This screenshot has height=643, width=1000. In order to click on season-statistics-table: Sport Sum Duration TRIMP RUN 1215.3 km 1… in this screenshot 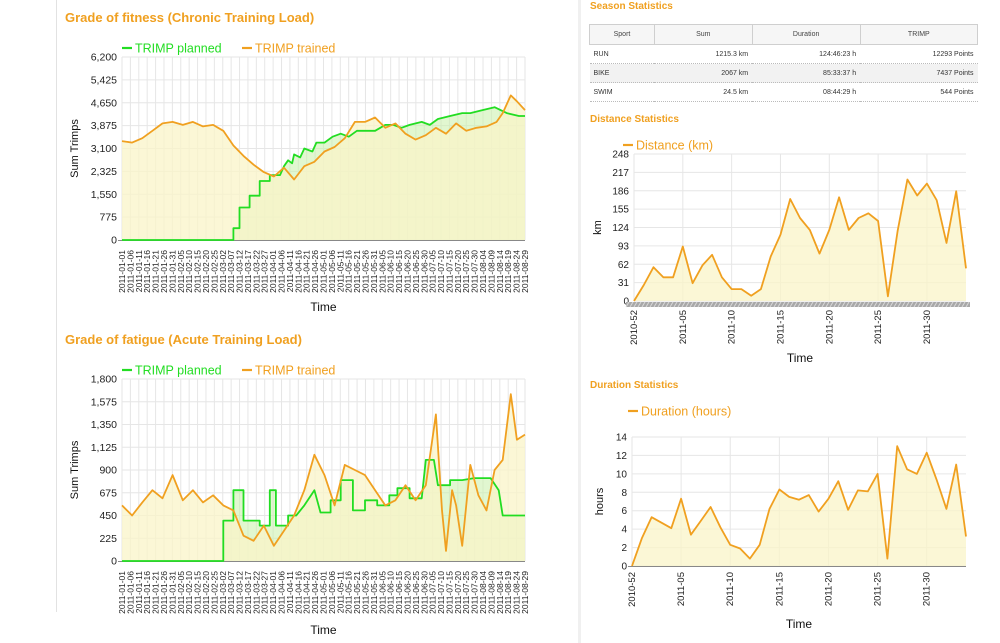, I will do `click(784, 63)`.